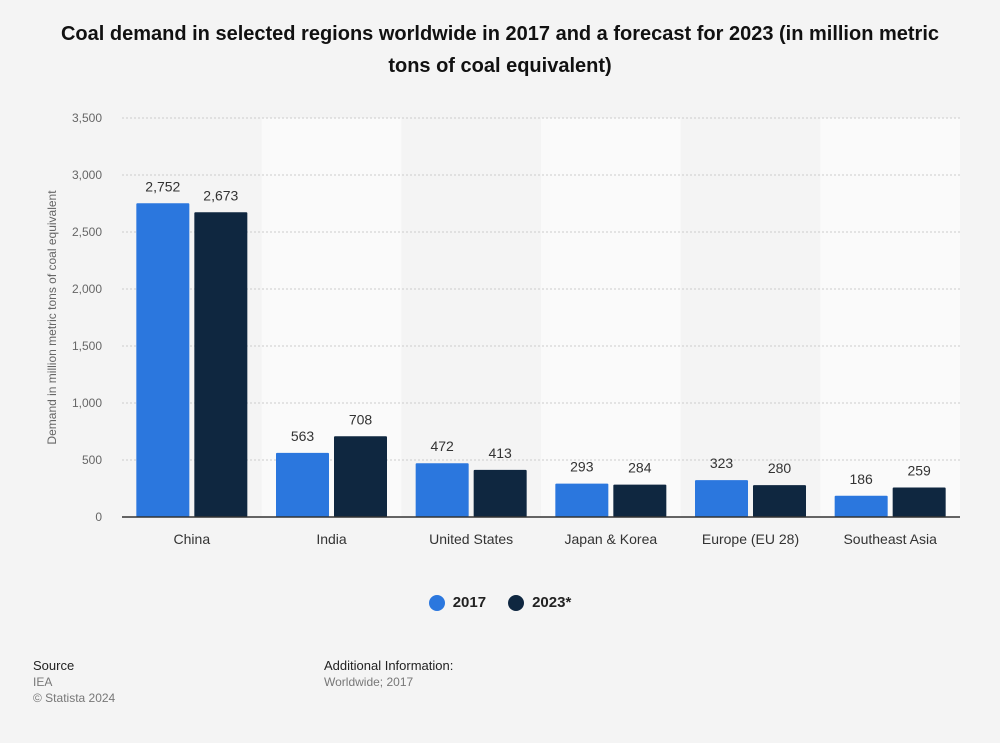  What do you see at coordinates (780, 468) in the screenshot?
I see `data-label: 280` at bounding box center [780, 468].